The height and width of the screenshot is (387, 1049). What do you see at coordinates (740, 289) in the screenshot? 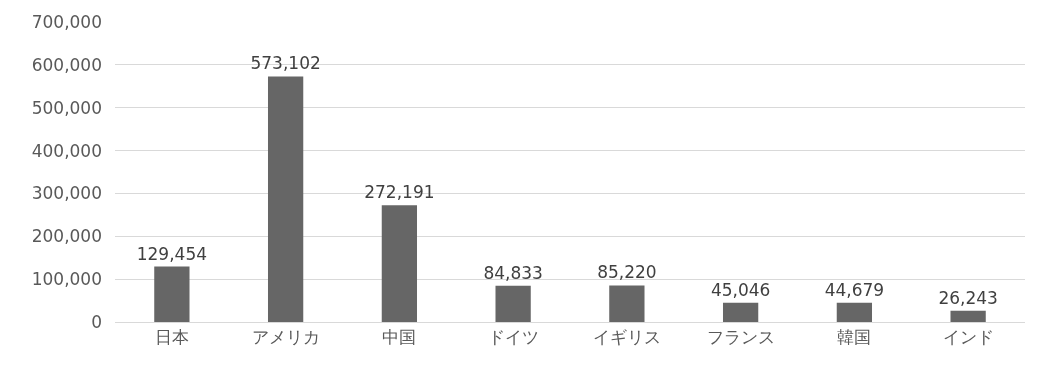
I see `data-label: 45,046` at bounding box center [740, 289].